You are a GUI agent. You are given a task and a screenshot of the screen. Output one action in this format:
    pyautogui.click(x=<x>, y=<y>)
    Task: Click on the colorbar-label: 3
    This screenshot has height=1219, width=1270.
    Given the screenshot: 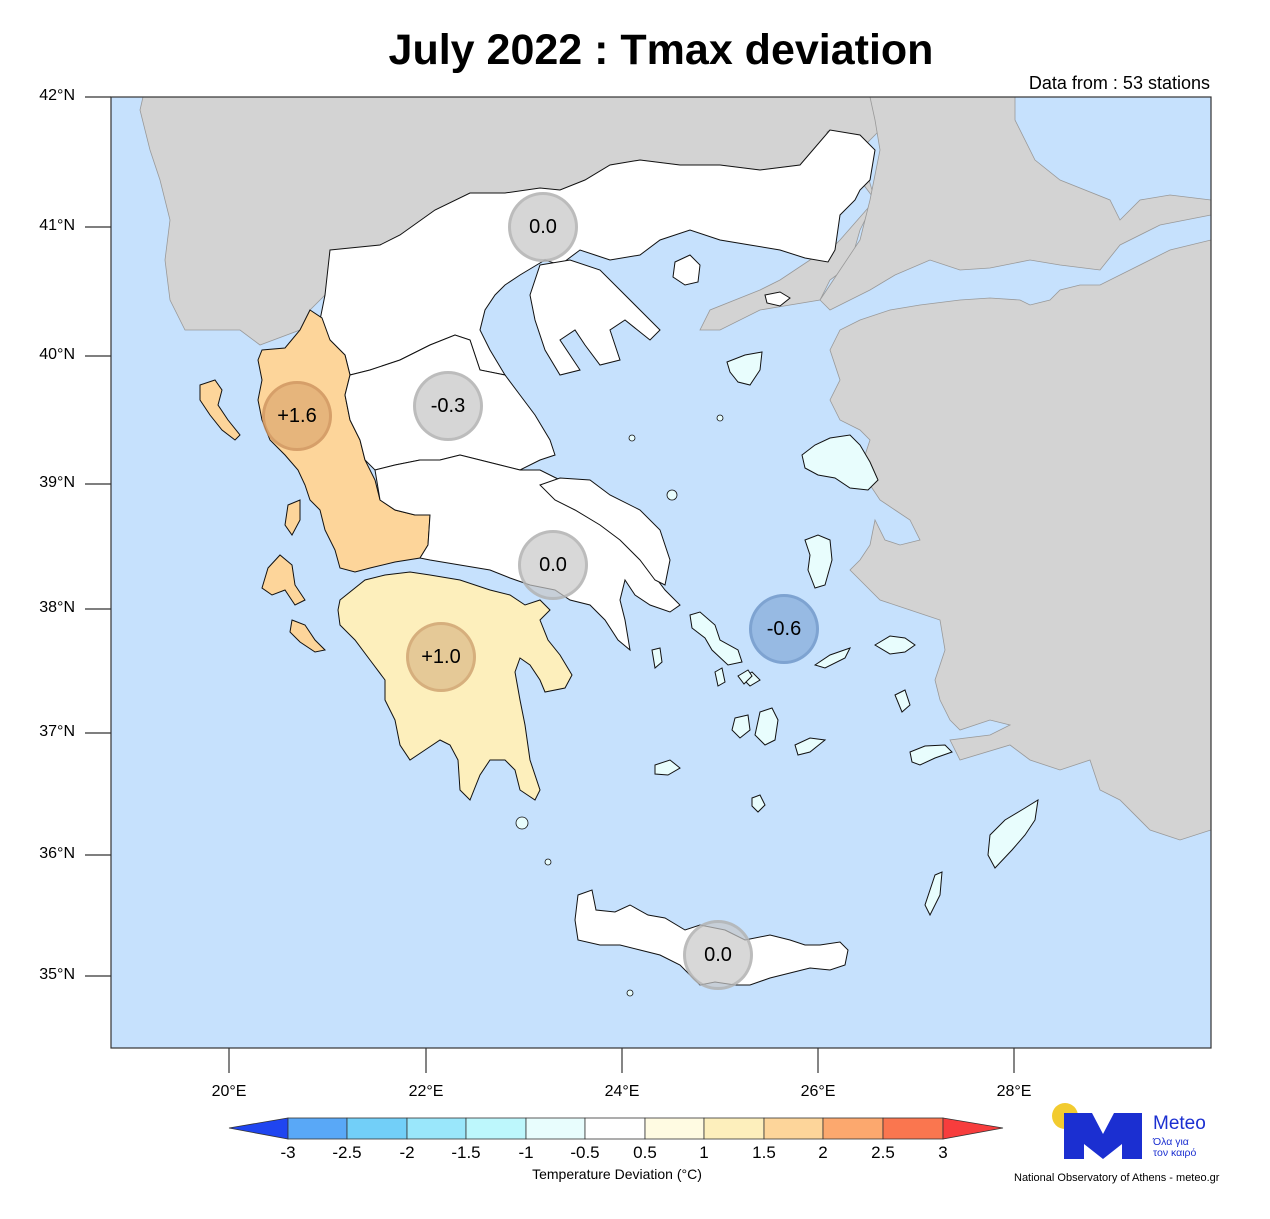 What is the action you would take?
    pyautogui.click(x=943, y=1152)
    